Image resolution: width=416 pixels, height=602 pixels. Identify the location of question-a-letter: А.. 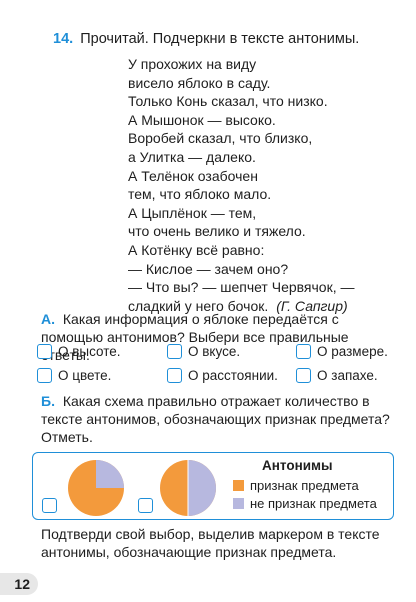
(48, 319).